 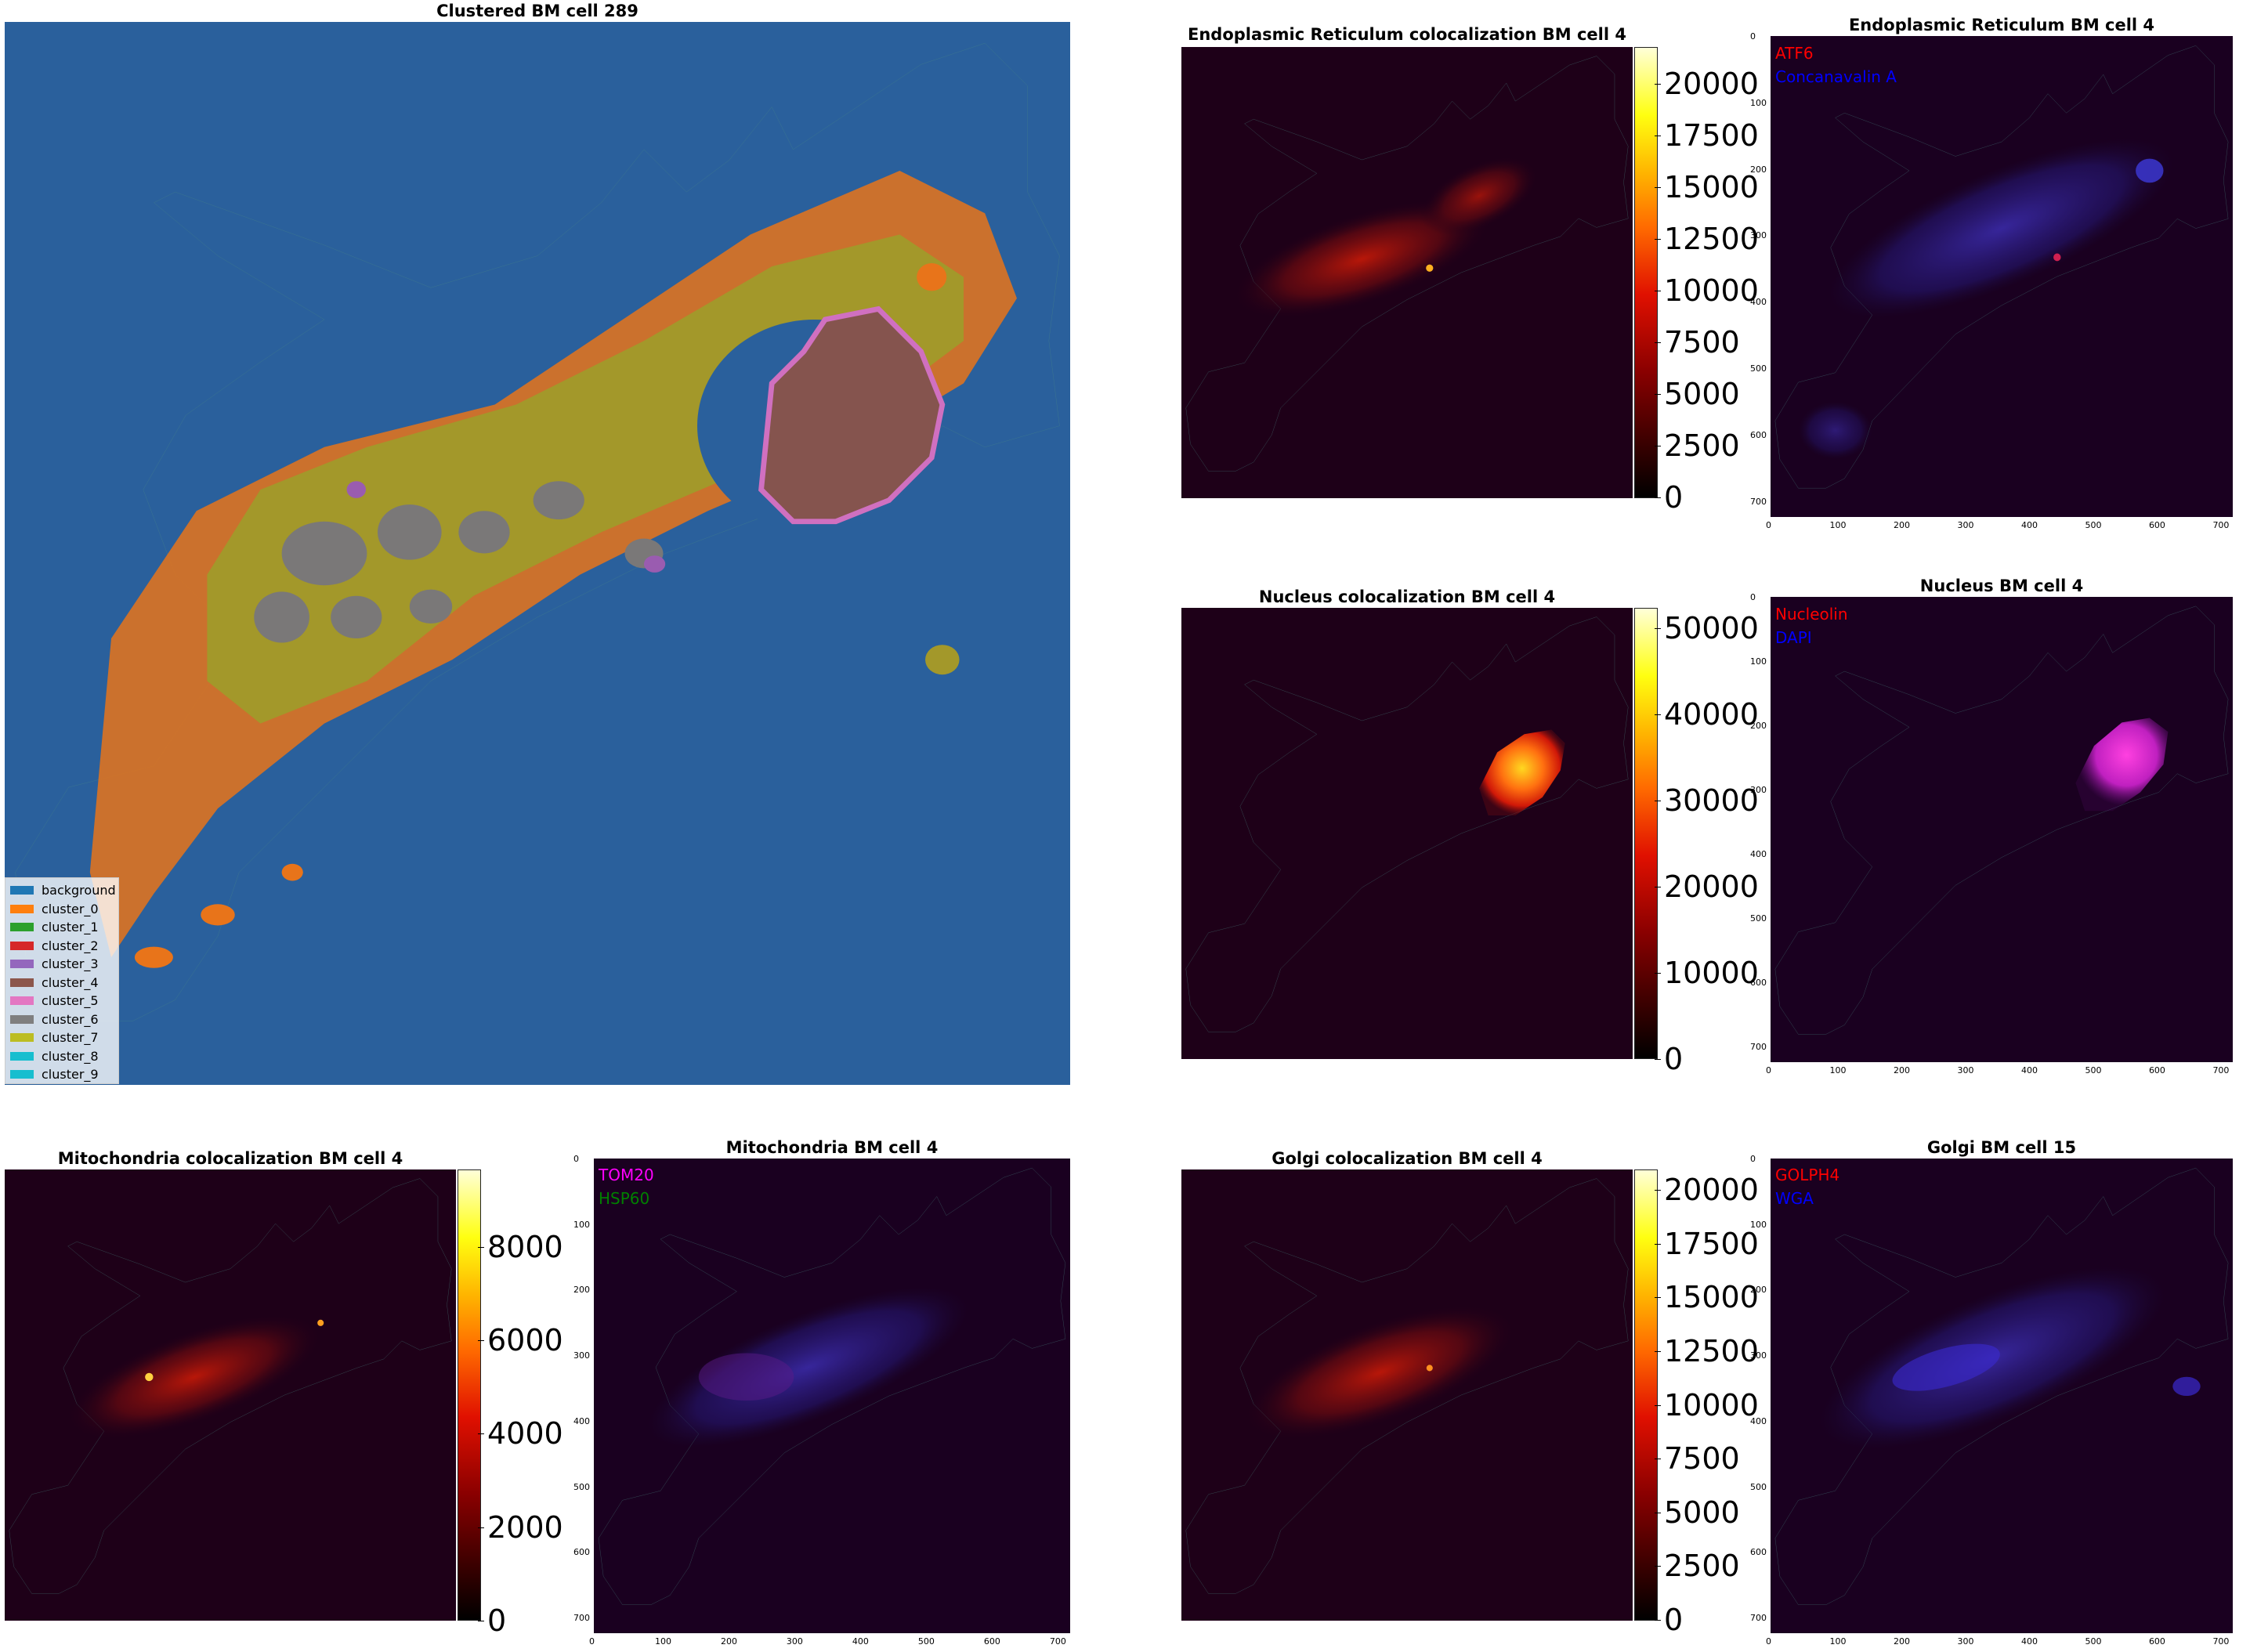 What do you see at coordinates (2156, 525) in the screenshot?
I see `x-tick-label: 600` at bounding box center [2156, 525].